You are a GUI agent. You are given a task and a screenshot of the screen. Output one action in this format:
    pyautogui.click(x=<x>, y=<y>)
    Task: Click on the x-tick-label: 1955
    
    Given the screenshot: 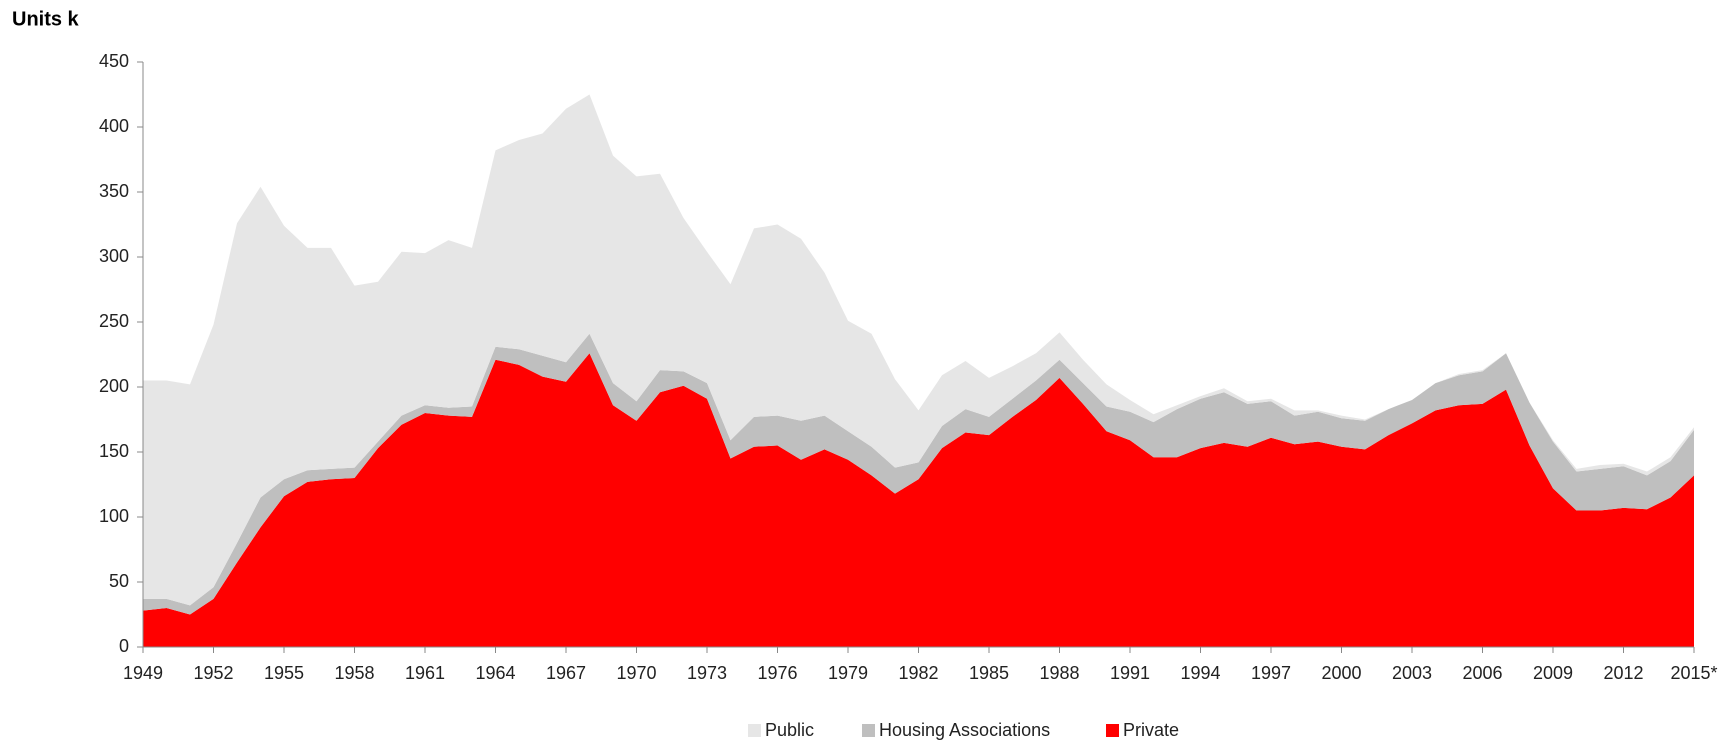 What is the action you would take?
    pyautogui.click(x=284, y=673)
    